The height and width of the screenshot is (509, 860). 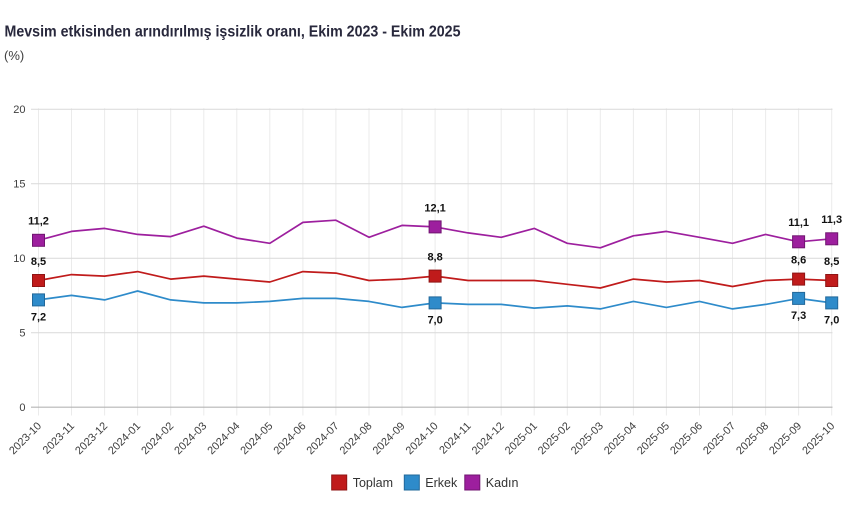 What do you see at coordinates (38, 222) in the screenshot?
I see `svg-text: 11,2` at bounding box center [38, 222].